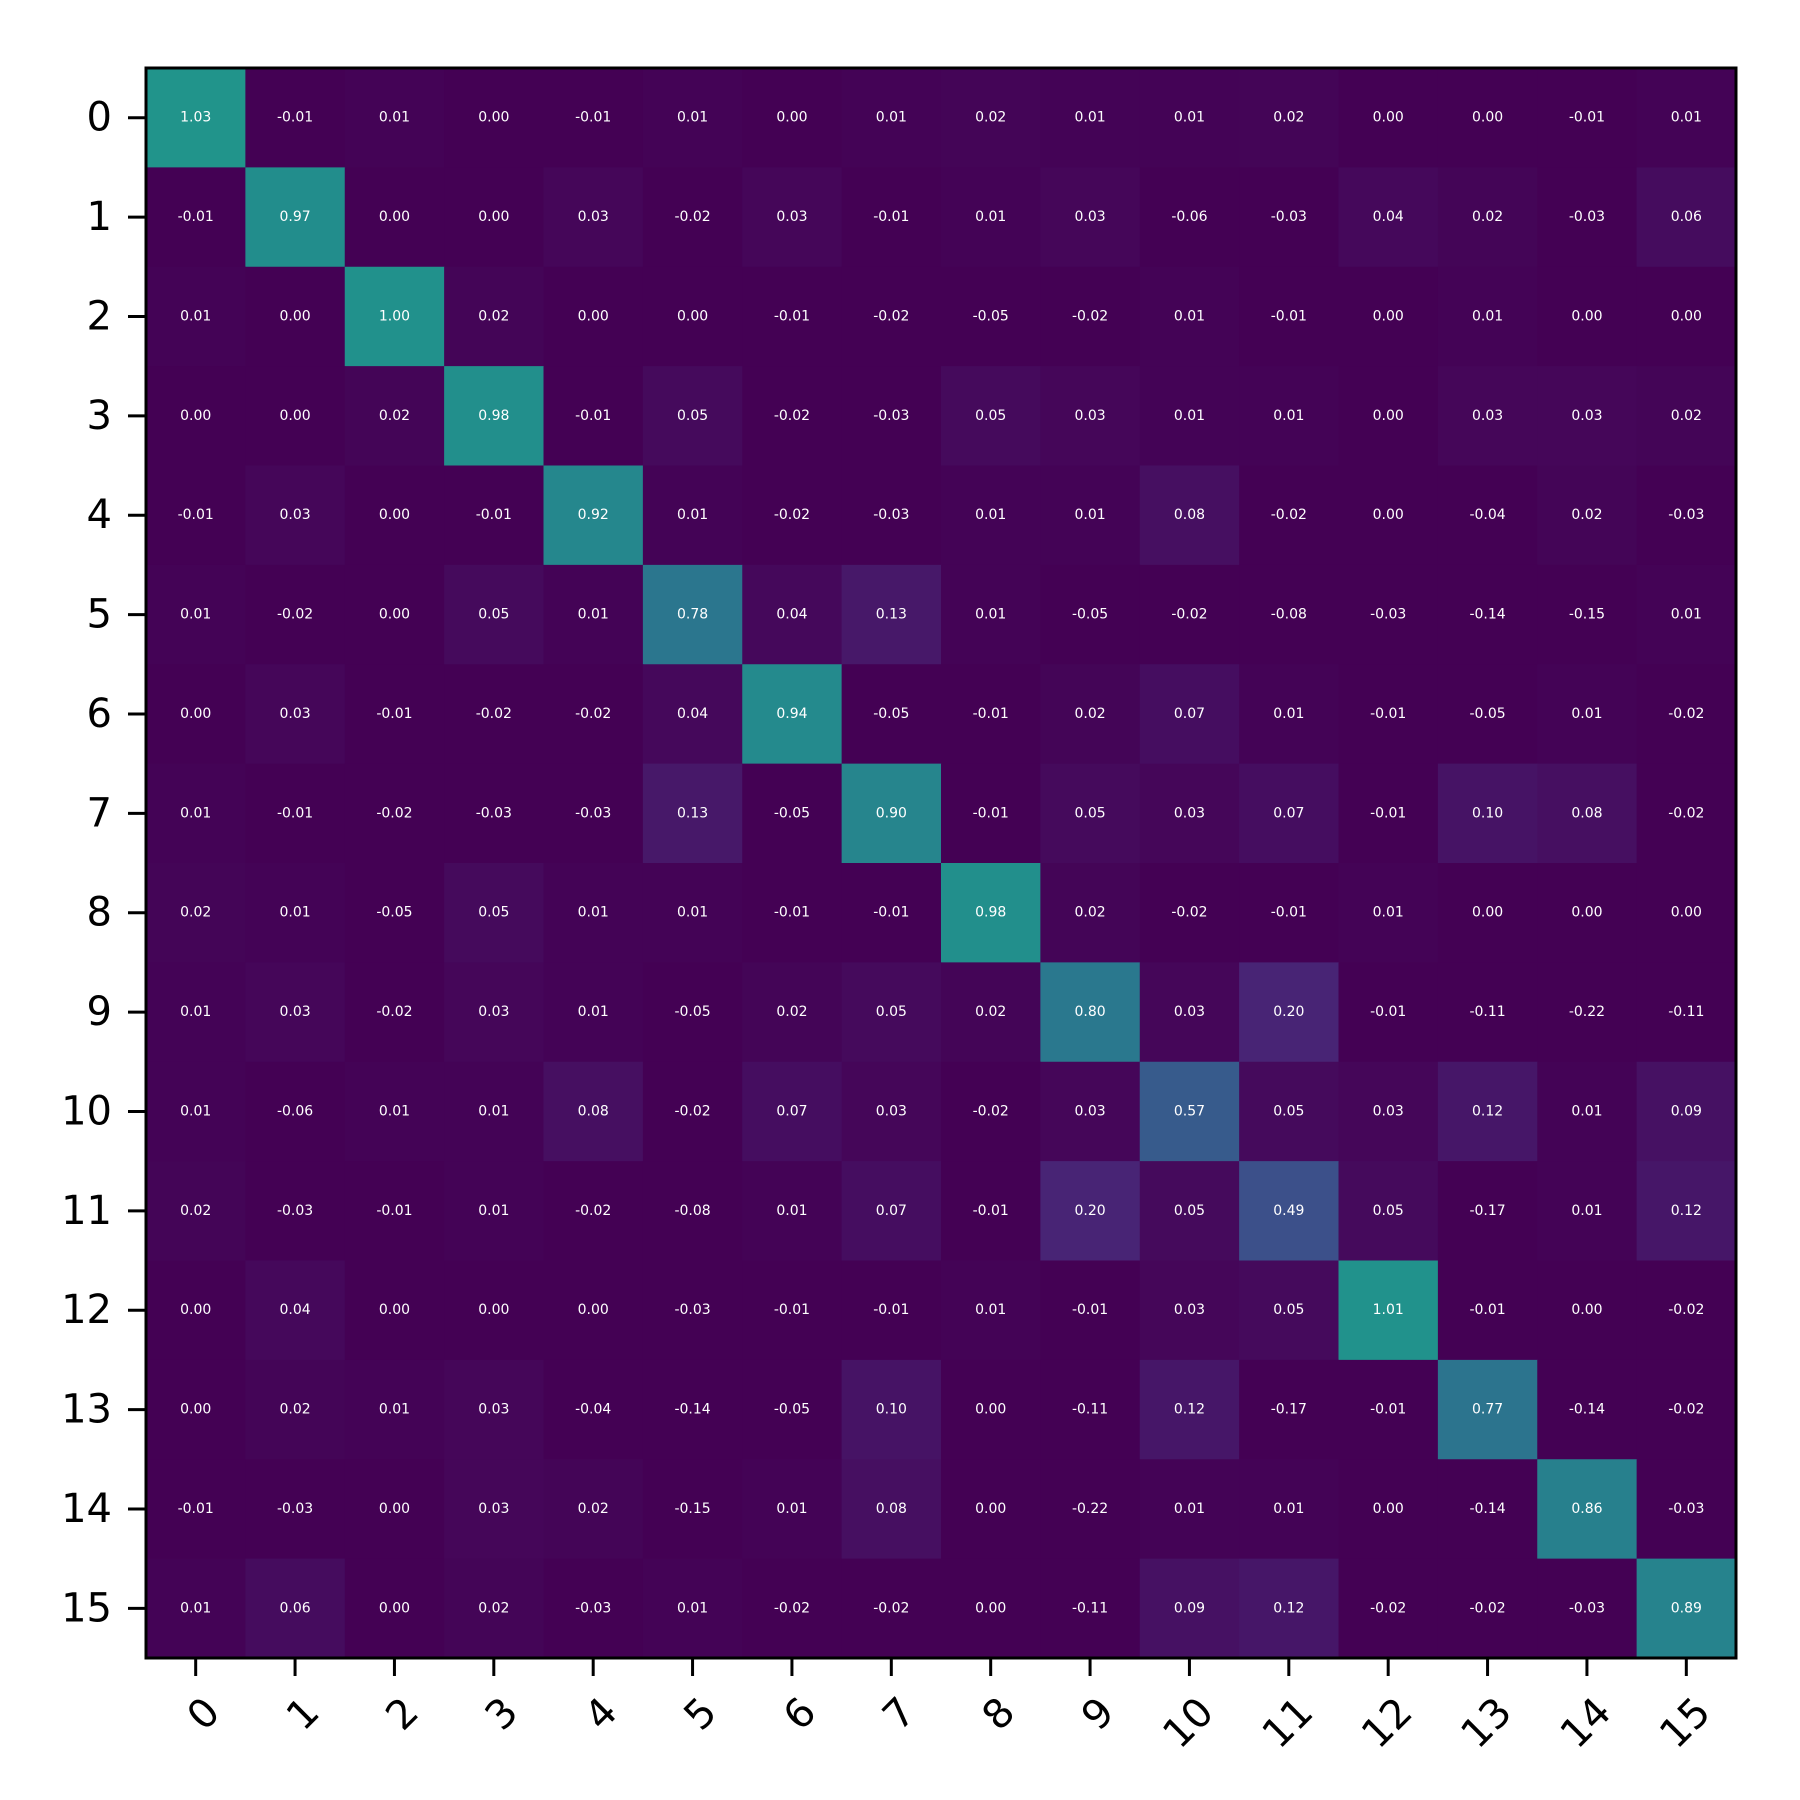 The image size is (1800, 1800). I want to click on x-tick-label: 0, so click(204, 1714).